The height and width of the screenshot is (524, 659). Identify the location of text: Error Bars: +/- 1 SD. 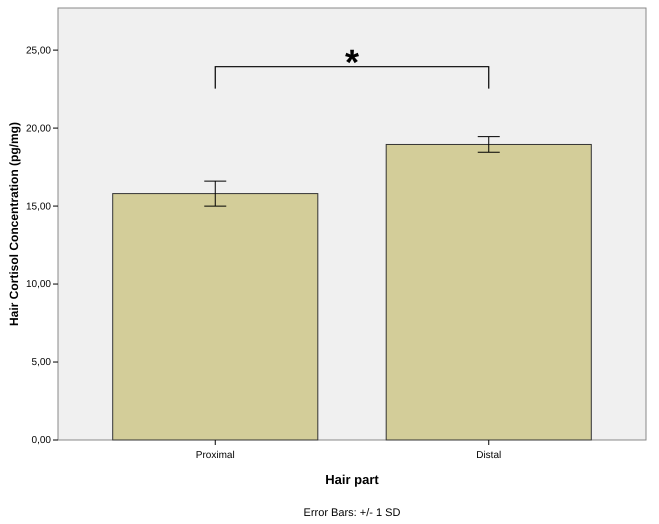
(352, 513).